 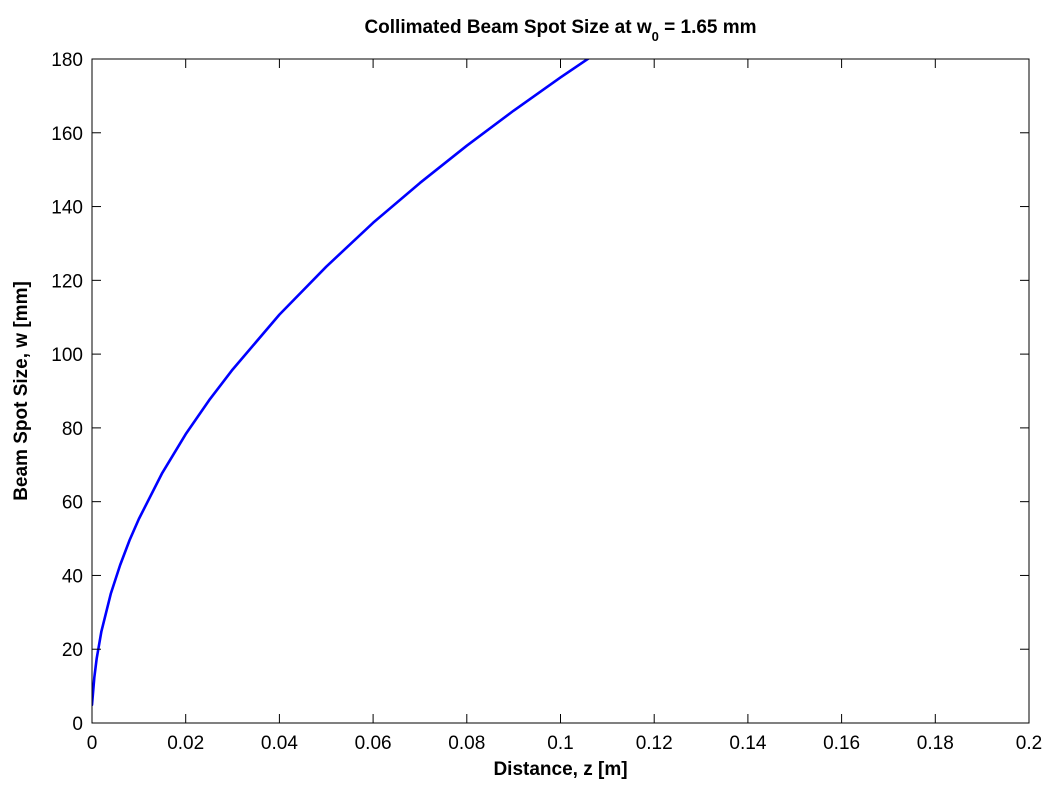 What do you see at coordinates (708, 27) in the screenshot?
I see `chart-title-suffix: = 1.65 mm` at bounding box center [708, 27].